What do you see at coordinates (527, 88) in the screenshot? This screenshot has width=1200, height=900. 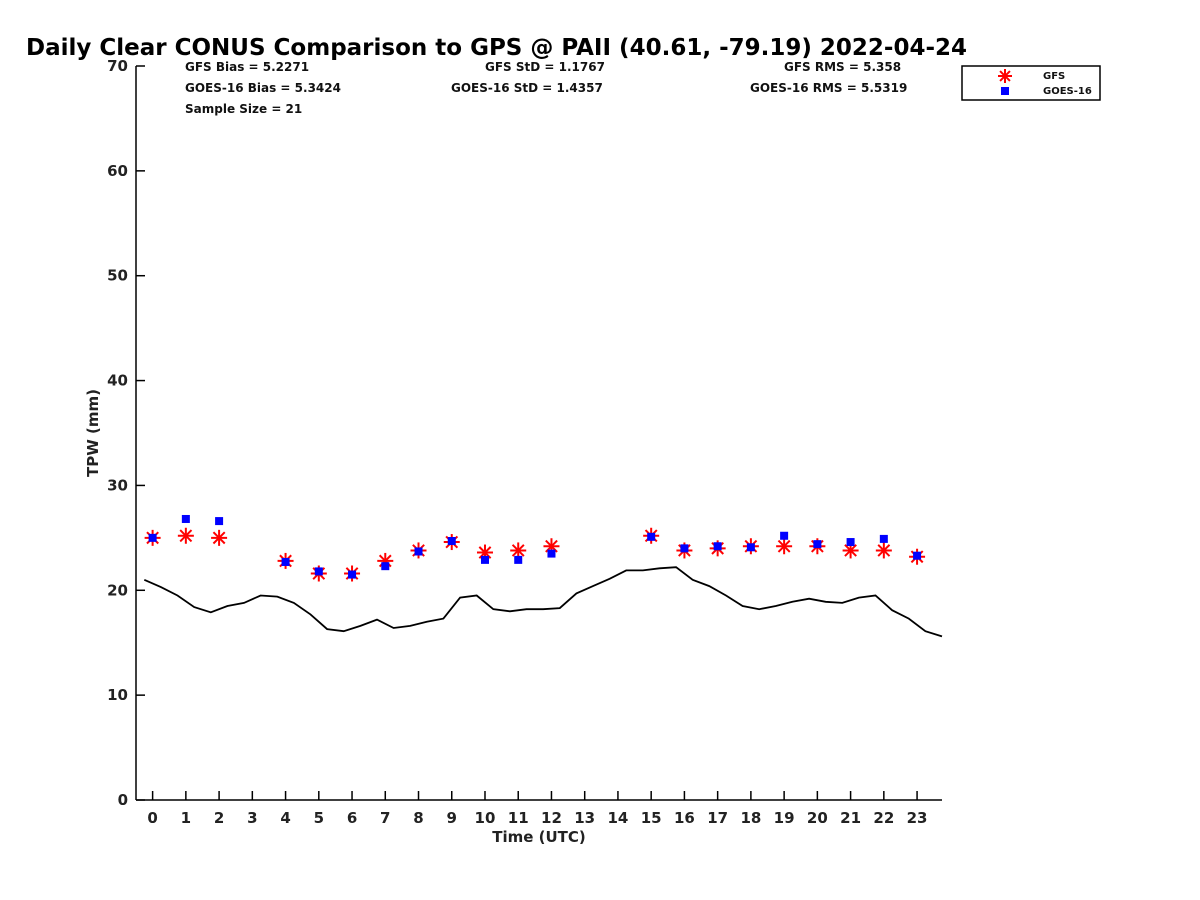 I see `goes-std-stat: GOES-16 StD = 1.4357` at bounding box center [527, 88].